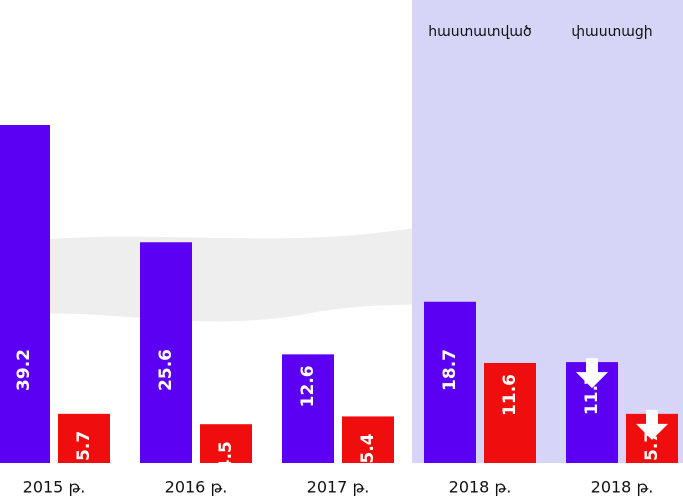  What do you see at coordinates (510, 395) in the screenshot?
I see `value-label: 11.6` at bounding box center [510, 395].